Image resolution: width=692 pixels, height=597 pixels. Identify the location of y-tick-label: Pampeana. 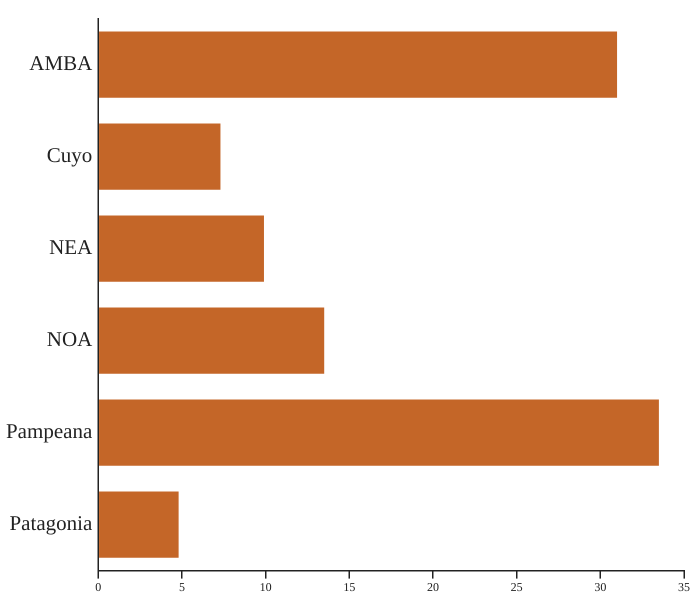
(49, 431).